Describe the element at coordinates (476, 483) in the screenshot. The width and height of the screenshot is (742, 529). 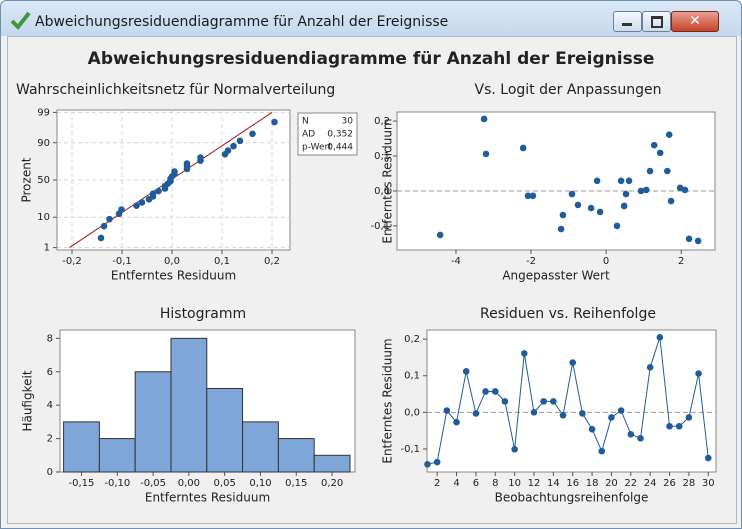
I see `x-tick-label: 6` at that location.